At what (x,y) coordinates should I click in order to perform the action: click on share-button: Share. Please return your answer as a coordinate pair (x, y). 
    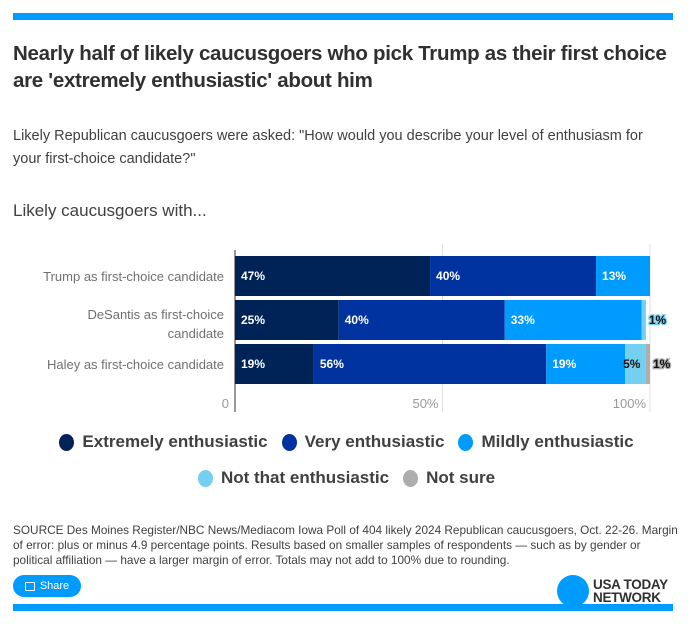
    Looking at the image, I should click on (47, 586).